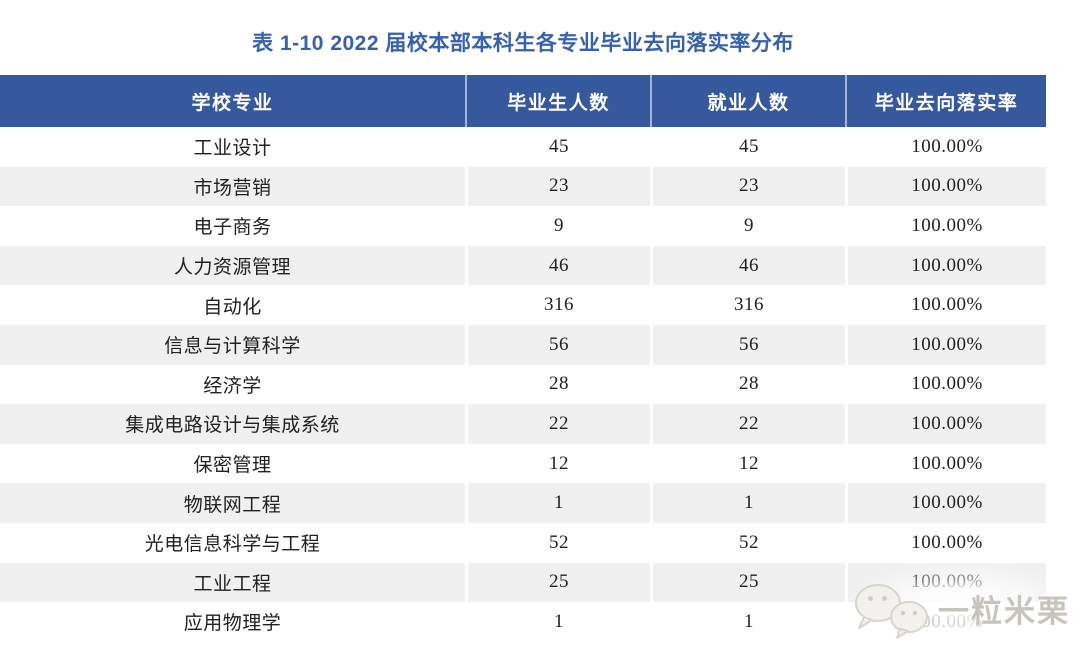 This screenshot has width=1080, height=656. What do you see at coordinates (557, 101) in the screenshot?
I see `header-cell-graduates: 毕业生人数` at bounding box center [557, 101].